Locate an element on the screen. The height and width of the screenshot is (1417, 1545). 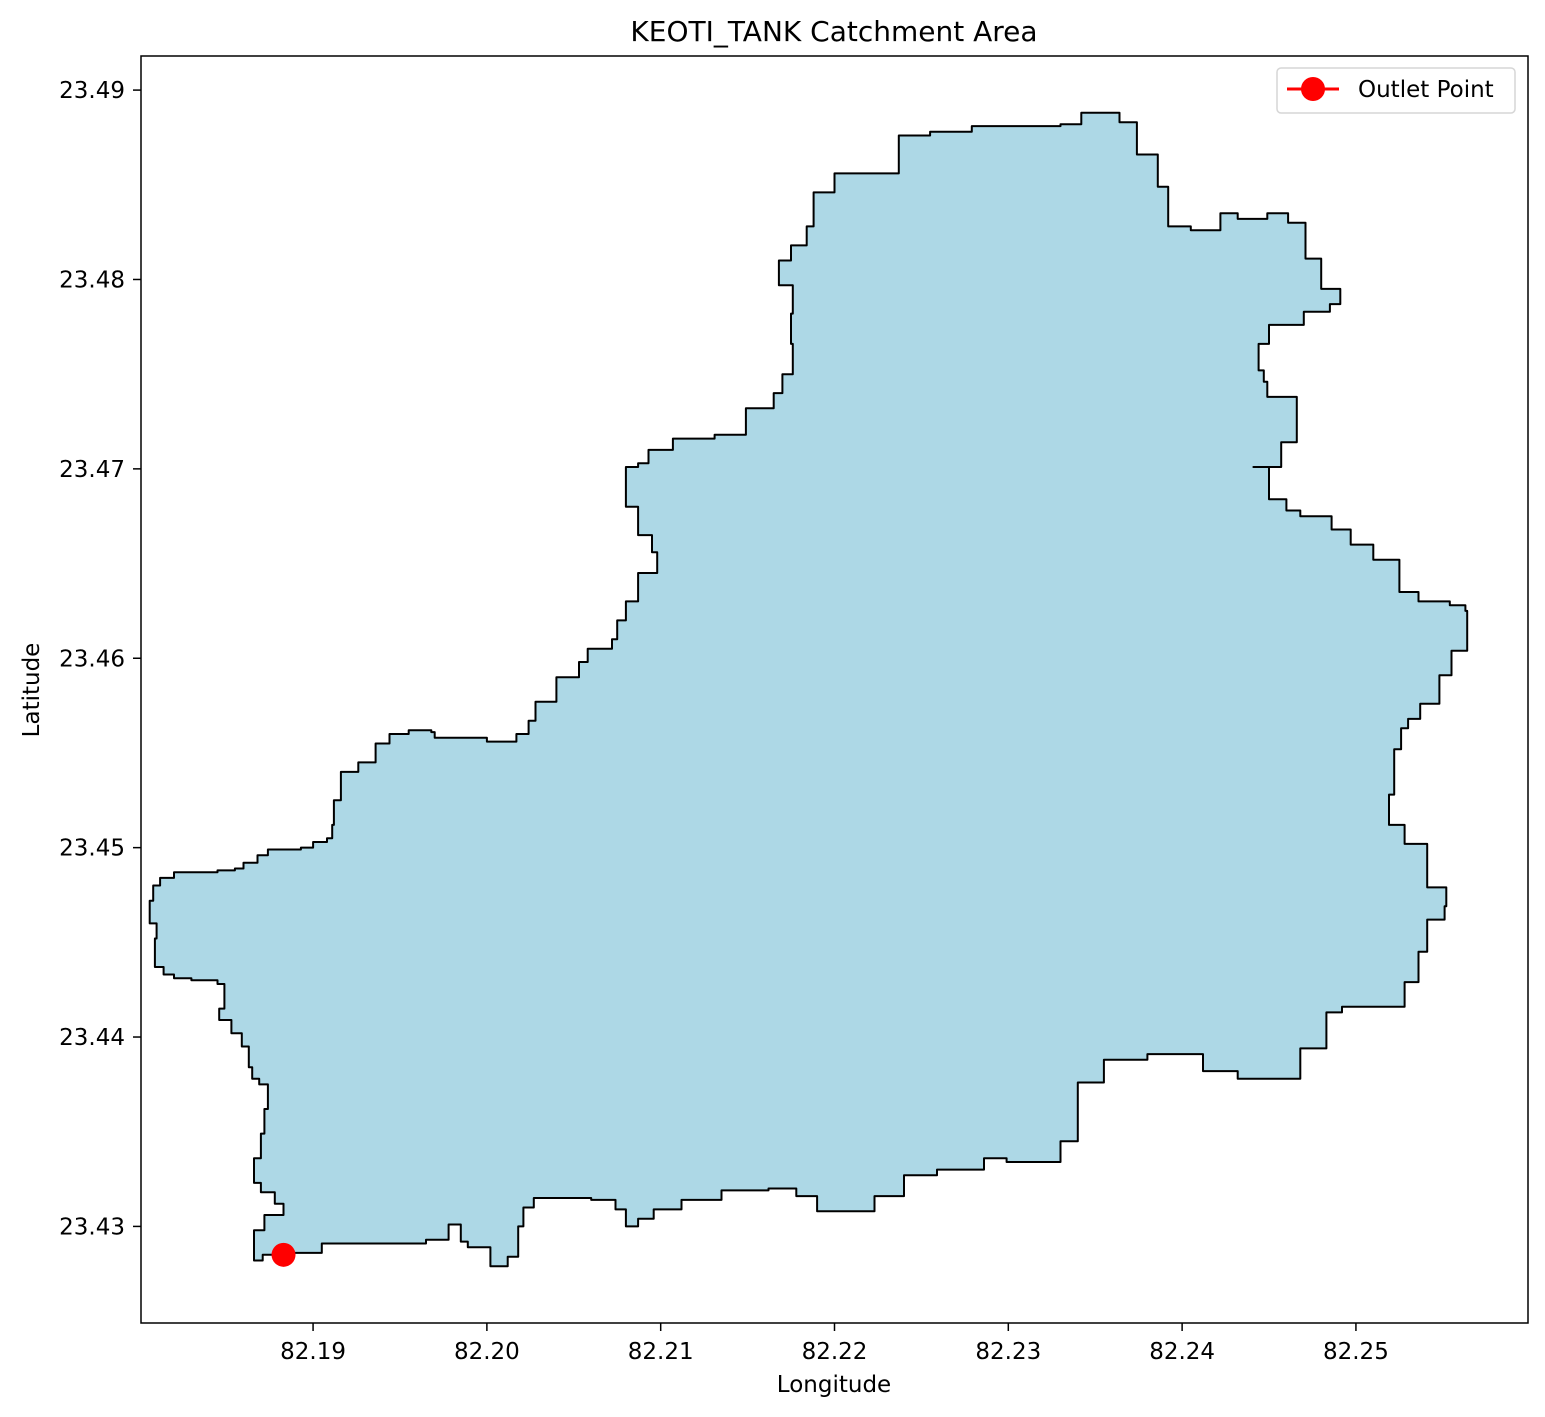
y-tick-label: 23.47 is located at coordinates (92, 470).